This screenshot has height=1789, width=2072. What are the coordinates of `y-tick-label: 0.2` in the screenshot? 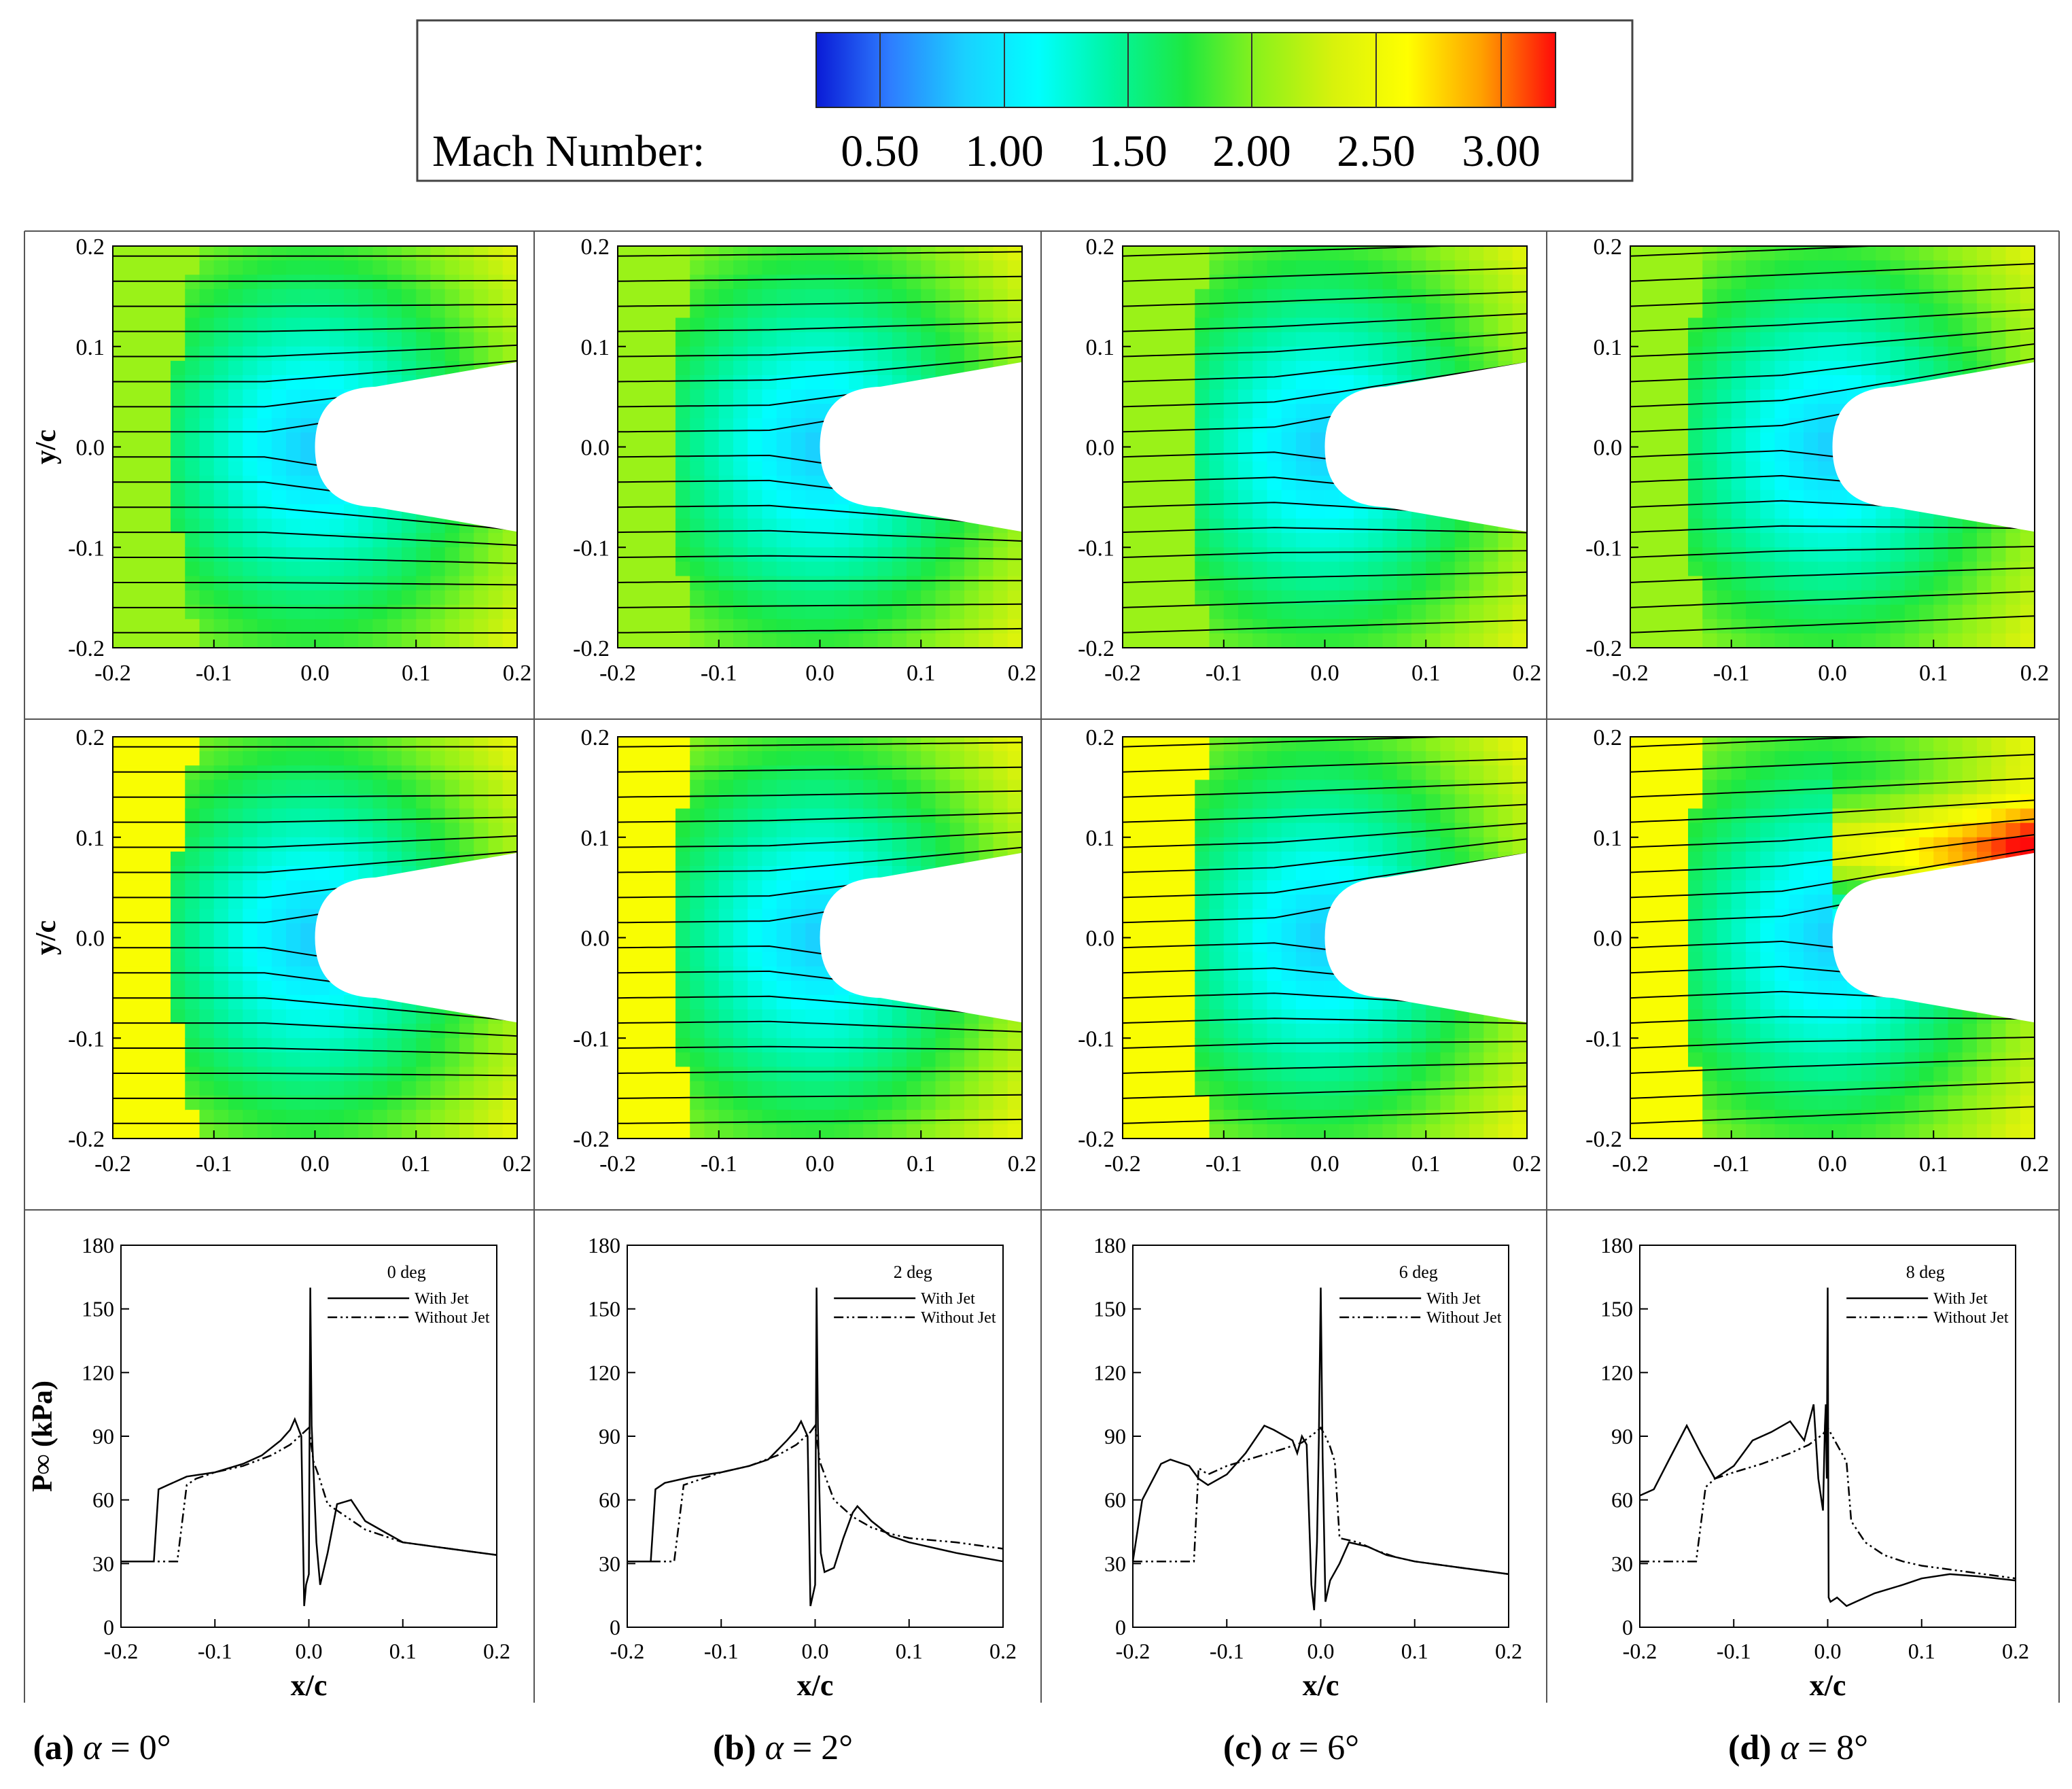 It's located at (1100, 247).